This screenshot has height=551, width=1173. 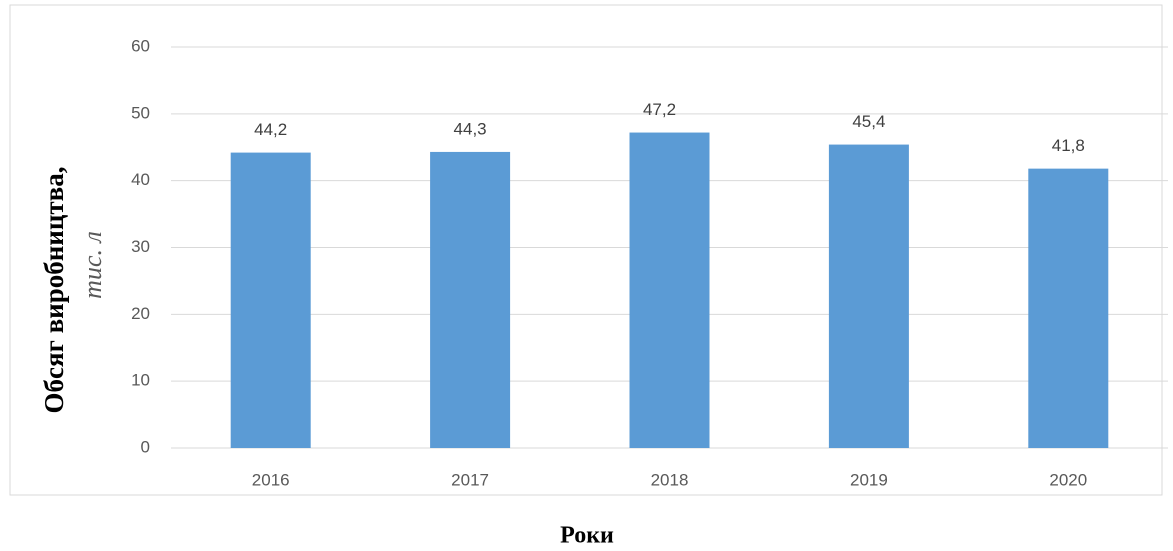 What do you see at coordinates (140, 380) in the screenshot?
I see `y-tick-label: 10` at bounding box center [140, 380].